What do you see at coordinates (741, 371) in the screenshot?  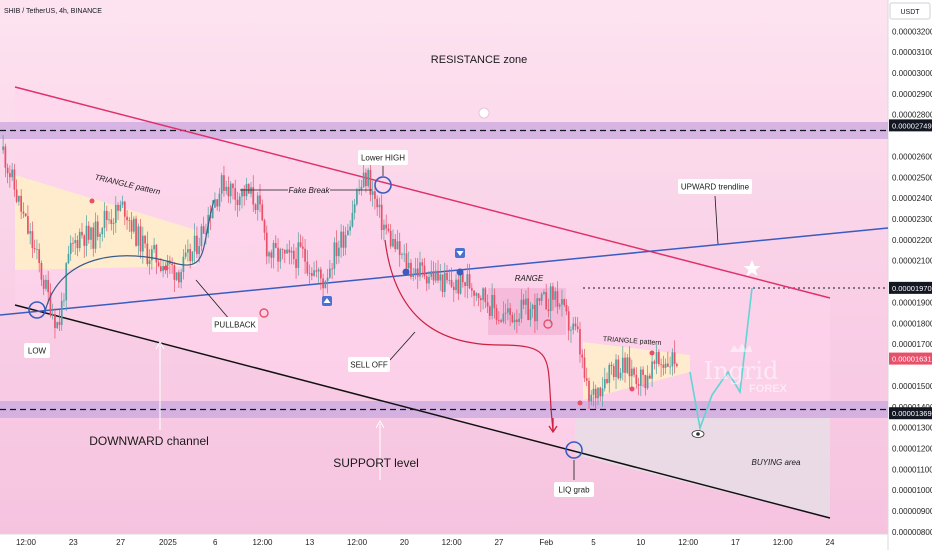 I see `watermark-name: Ingrid` at bounding box center [741, 371].